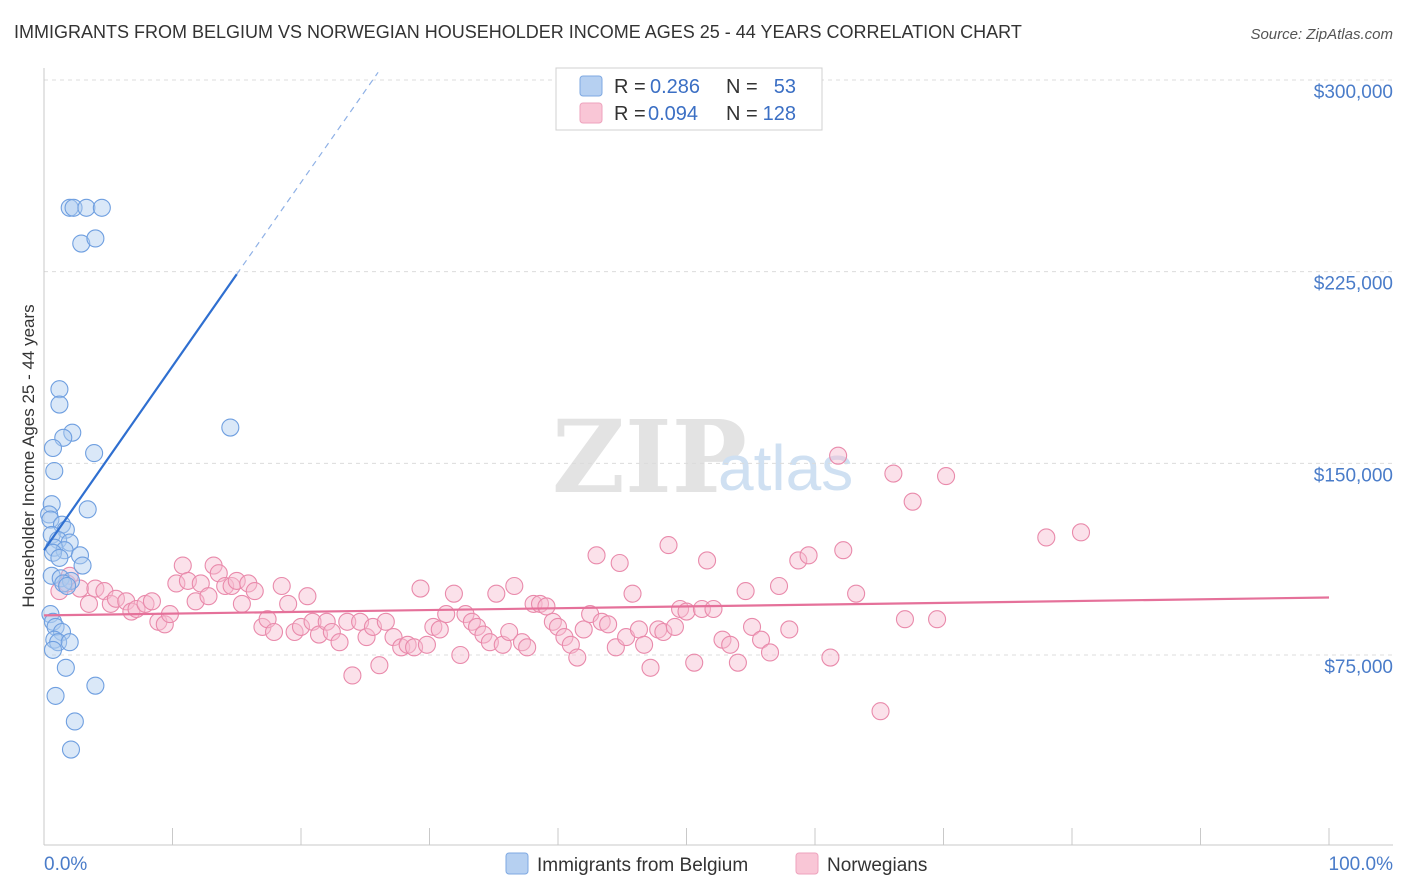 This screenshot has width=1406, height=892. I want to click on y-tick-label: $150,000, so click(1353, 475).